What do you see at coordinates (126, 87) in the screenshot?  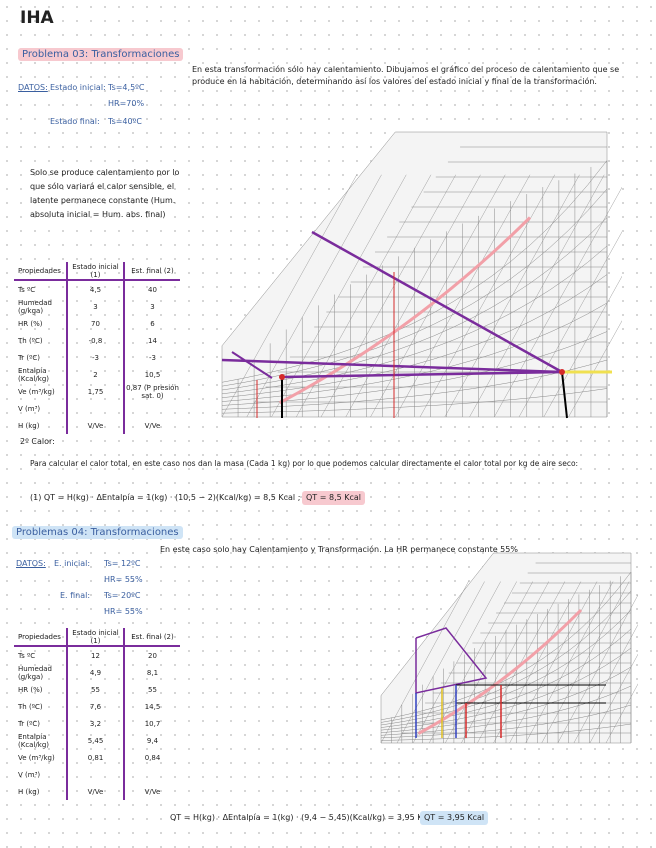 I see `initial-ts: Ts=4,5ºC` at bounding box center [126, 87].